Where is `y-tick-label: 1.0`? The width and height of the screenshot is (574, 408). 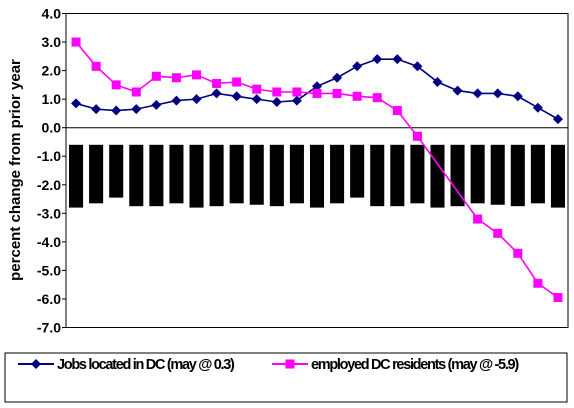 y-tick-label: 1.0 is located at coordinates (52, 99).